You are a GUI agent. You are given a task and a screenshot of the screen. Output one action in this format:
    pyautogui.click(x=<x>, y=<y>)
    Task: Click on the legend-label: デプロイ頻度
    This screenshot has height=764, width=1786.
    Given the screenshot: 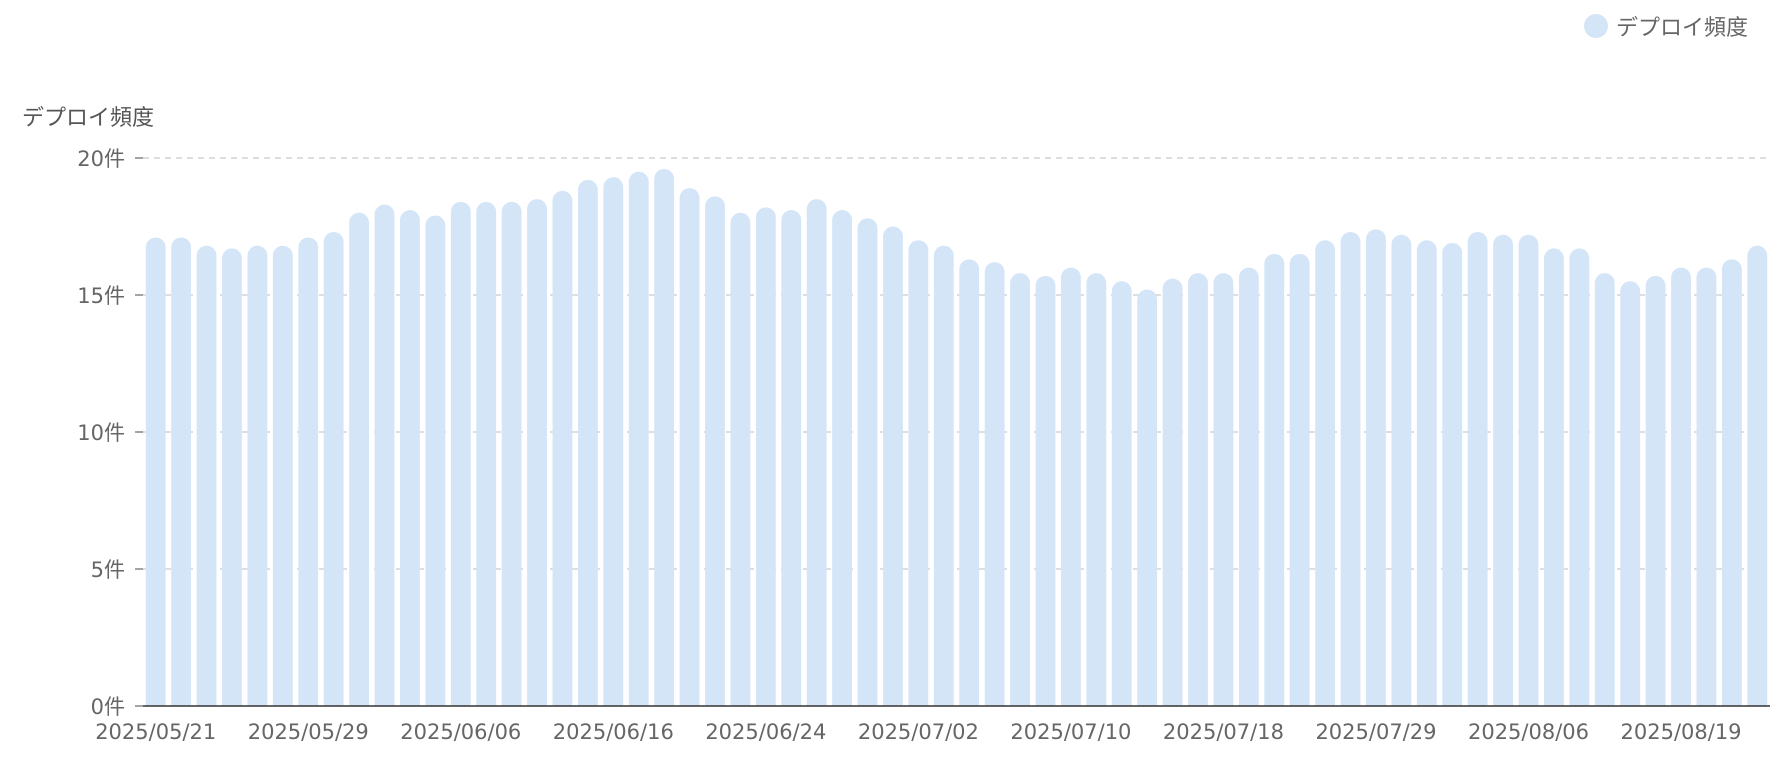 What is the action you would take?
    pyautogui.click(x=1681, y=28)
    